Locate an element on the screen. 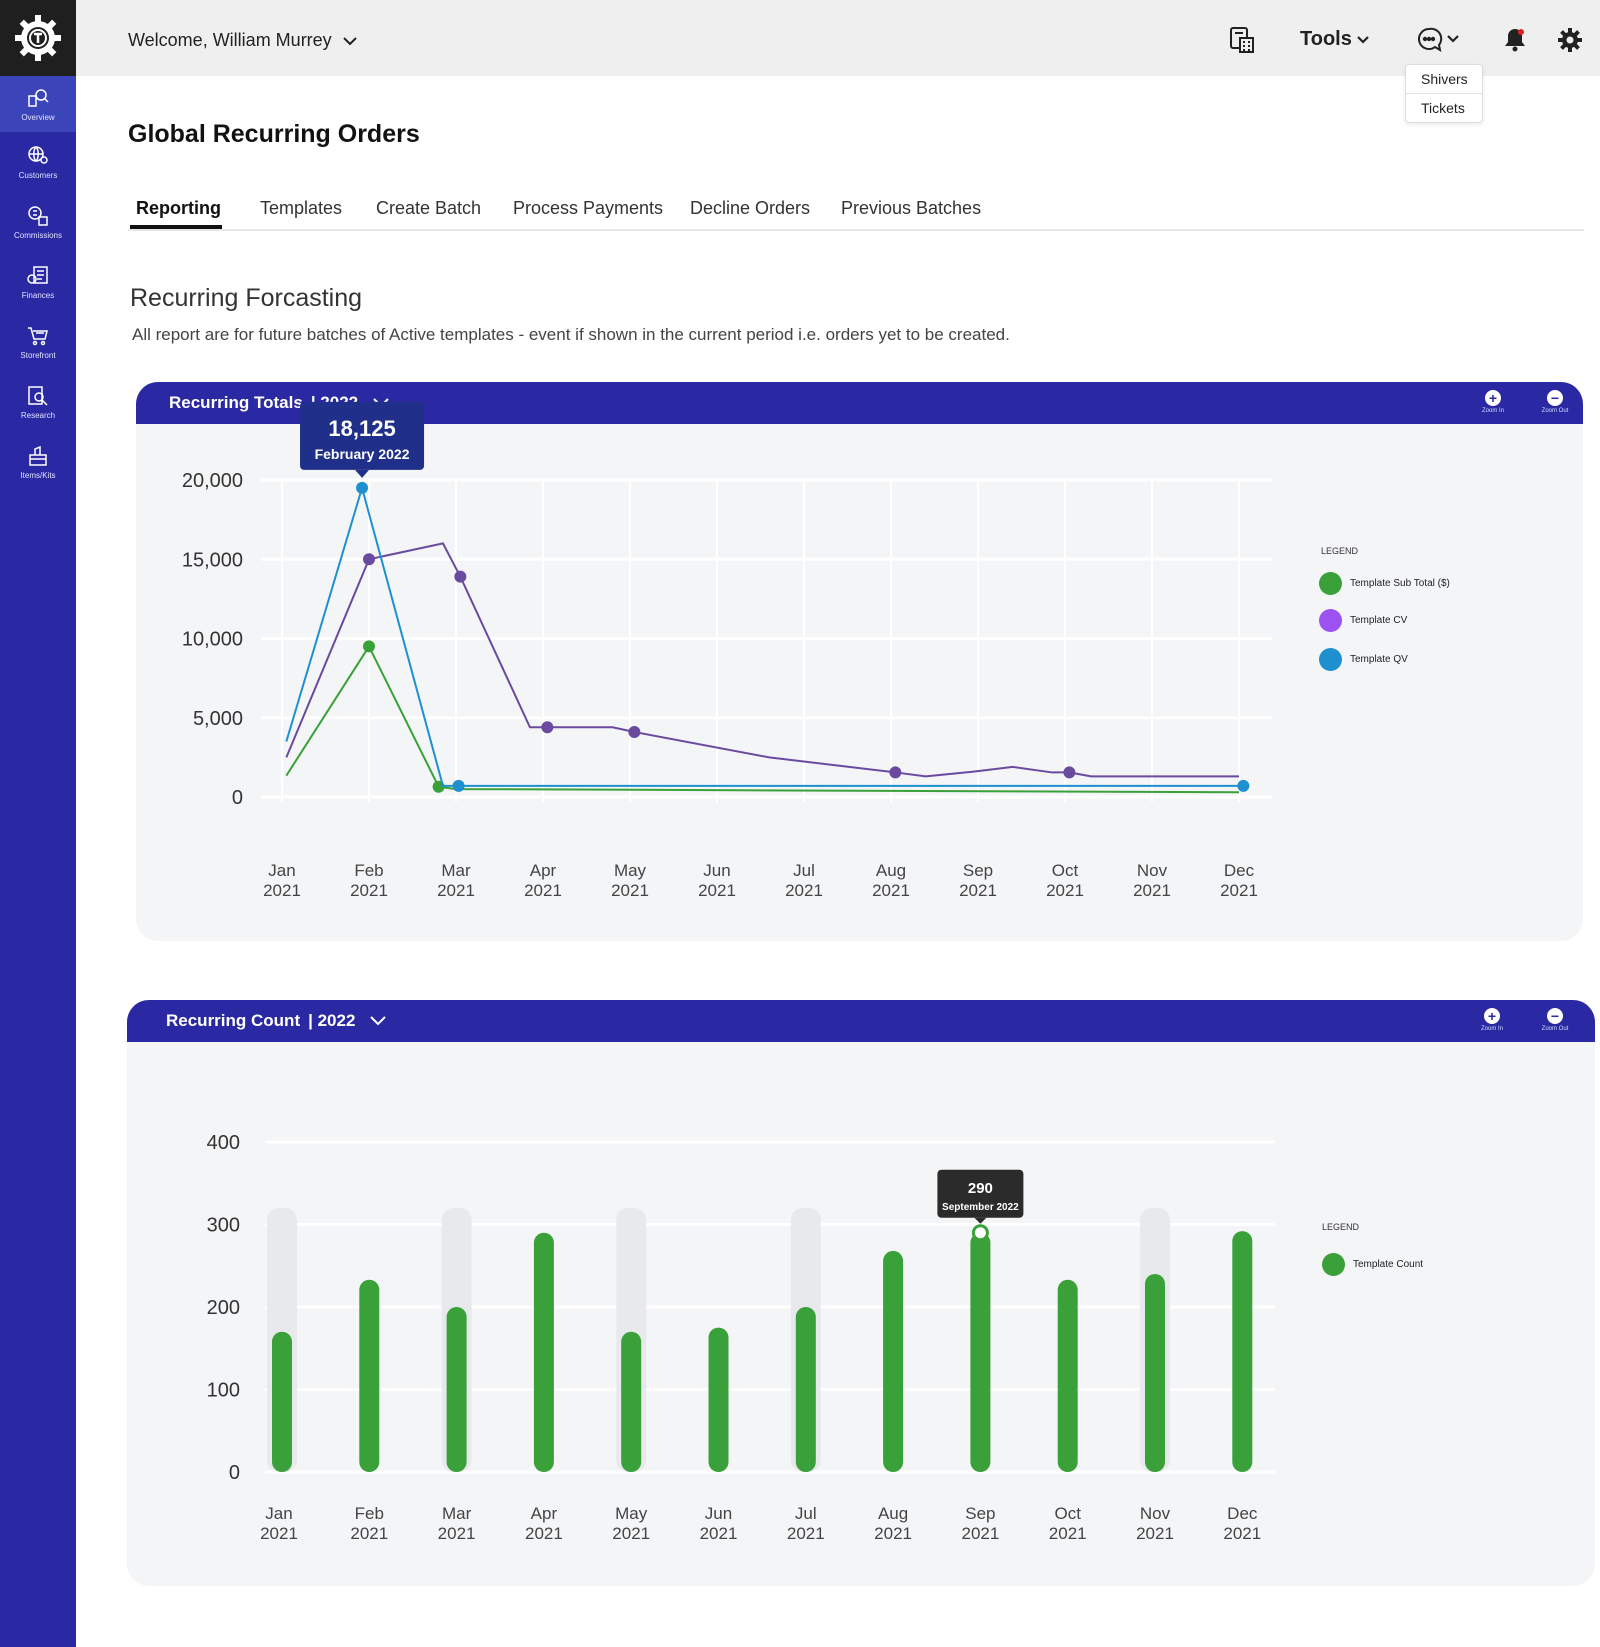 Image resolution: width=1600 pixels, height=1647 pixels. settings-button is located at coordinates (1570, 40).